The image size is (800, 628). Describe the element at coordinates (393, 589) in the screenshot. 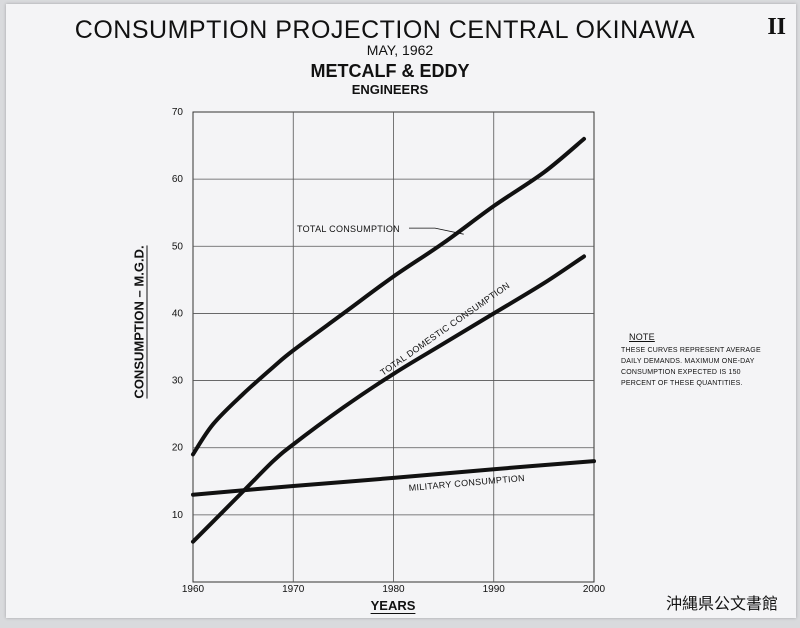

I see `x-tick-label: 1980` at that location.